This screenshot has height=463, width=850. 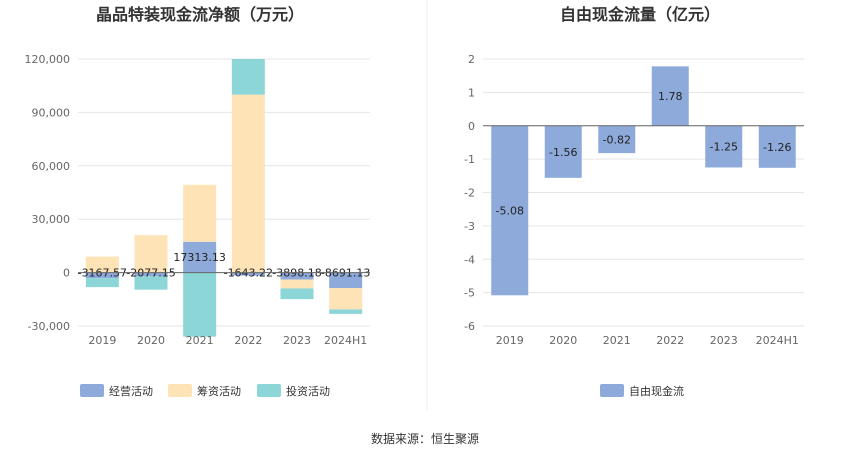 I want to click on chart-title: 晶品特装现金流净额（万元）, so click(x=200, y=14).